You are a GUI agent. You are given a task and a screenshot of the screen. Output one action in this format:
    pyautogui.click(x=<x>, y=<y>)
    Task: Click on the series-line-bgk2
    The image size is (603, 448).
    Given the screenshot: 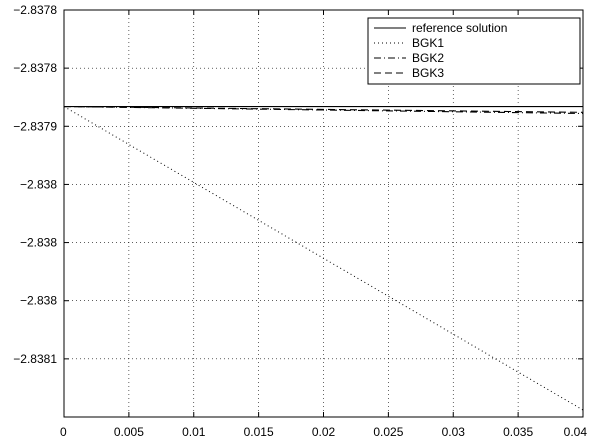 What is the action you would take?
    pyautogui.click(x=323, y=110)
    